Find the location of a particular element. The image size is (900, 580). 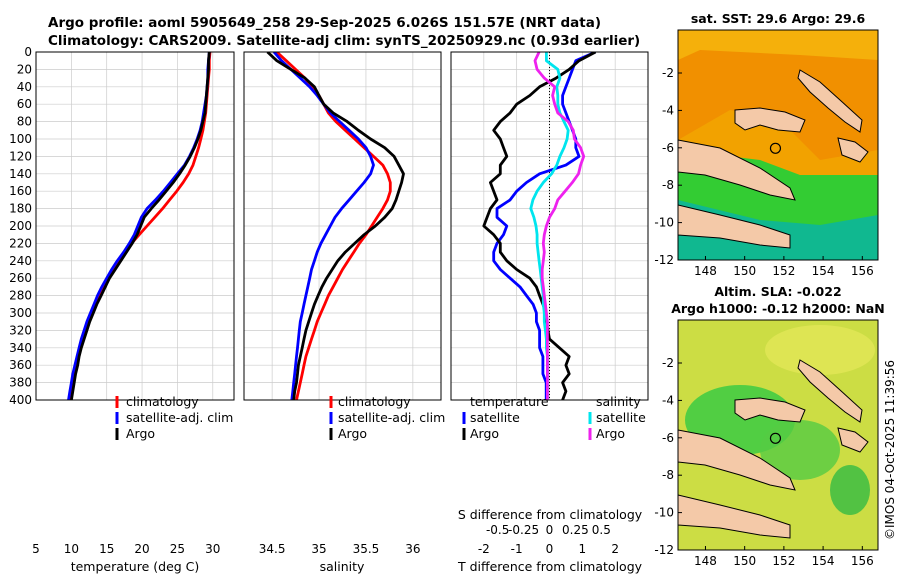

x-tick-label: 10 is located at coordinates (71, 549).